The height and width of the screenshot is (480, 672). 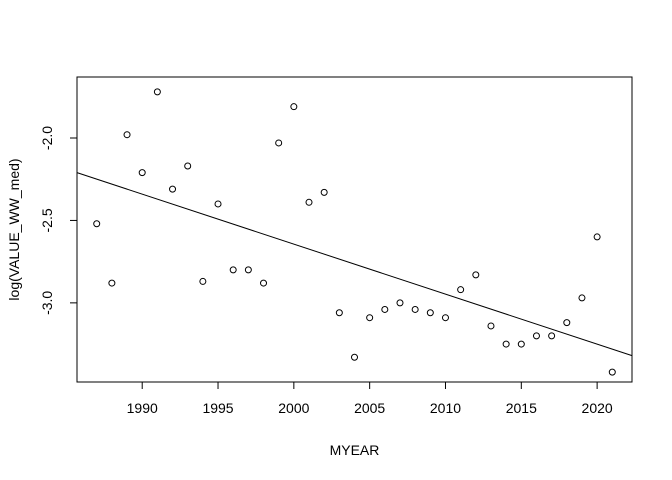 What do you see at coordinates (58, 220) in the screenshot?
I see `y-axis: -3.0 -2.5 -2.0` at bounding box center [58, 220].